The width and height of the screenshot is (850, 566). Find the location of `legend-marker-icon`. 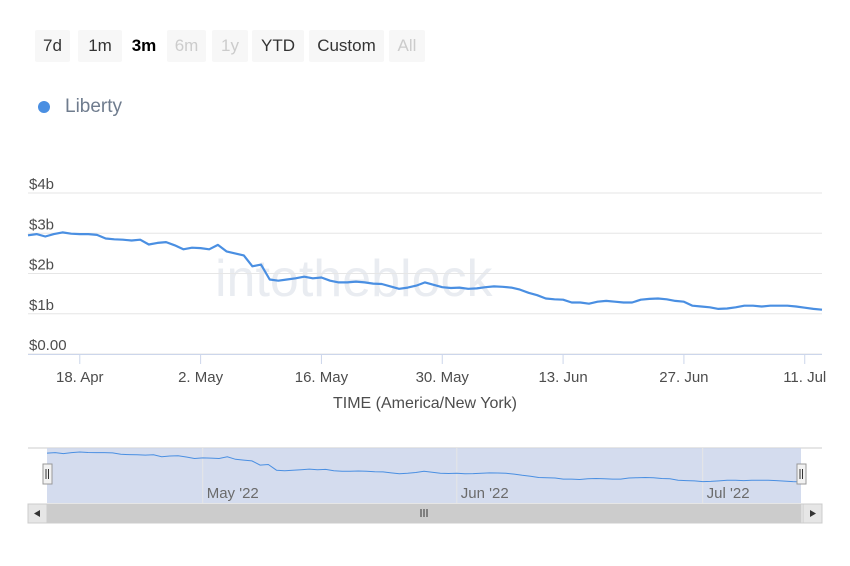

legend-marker-icon is located at coordinates (44, 107).